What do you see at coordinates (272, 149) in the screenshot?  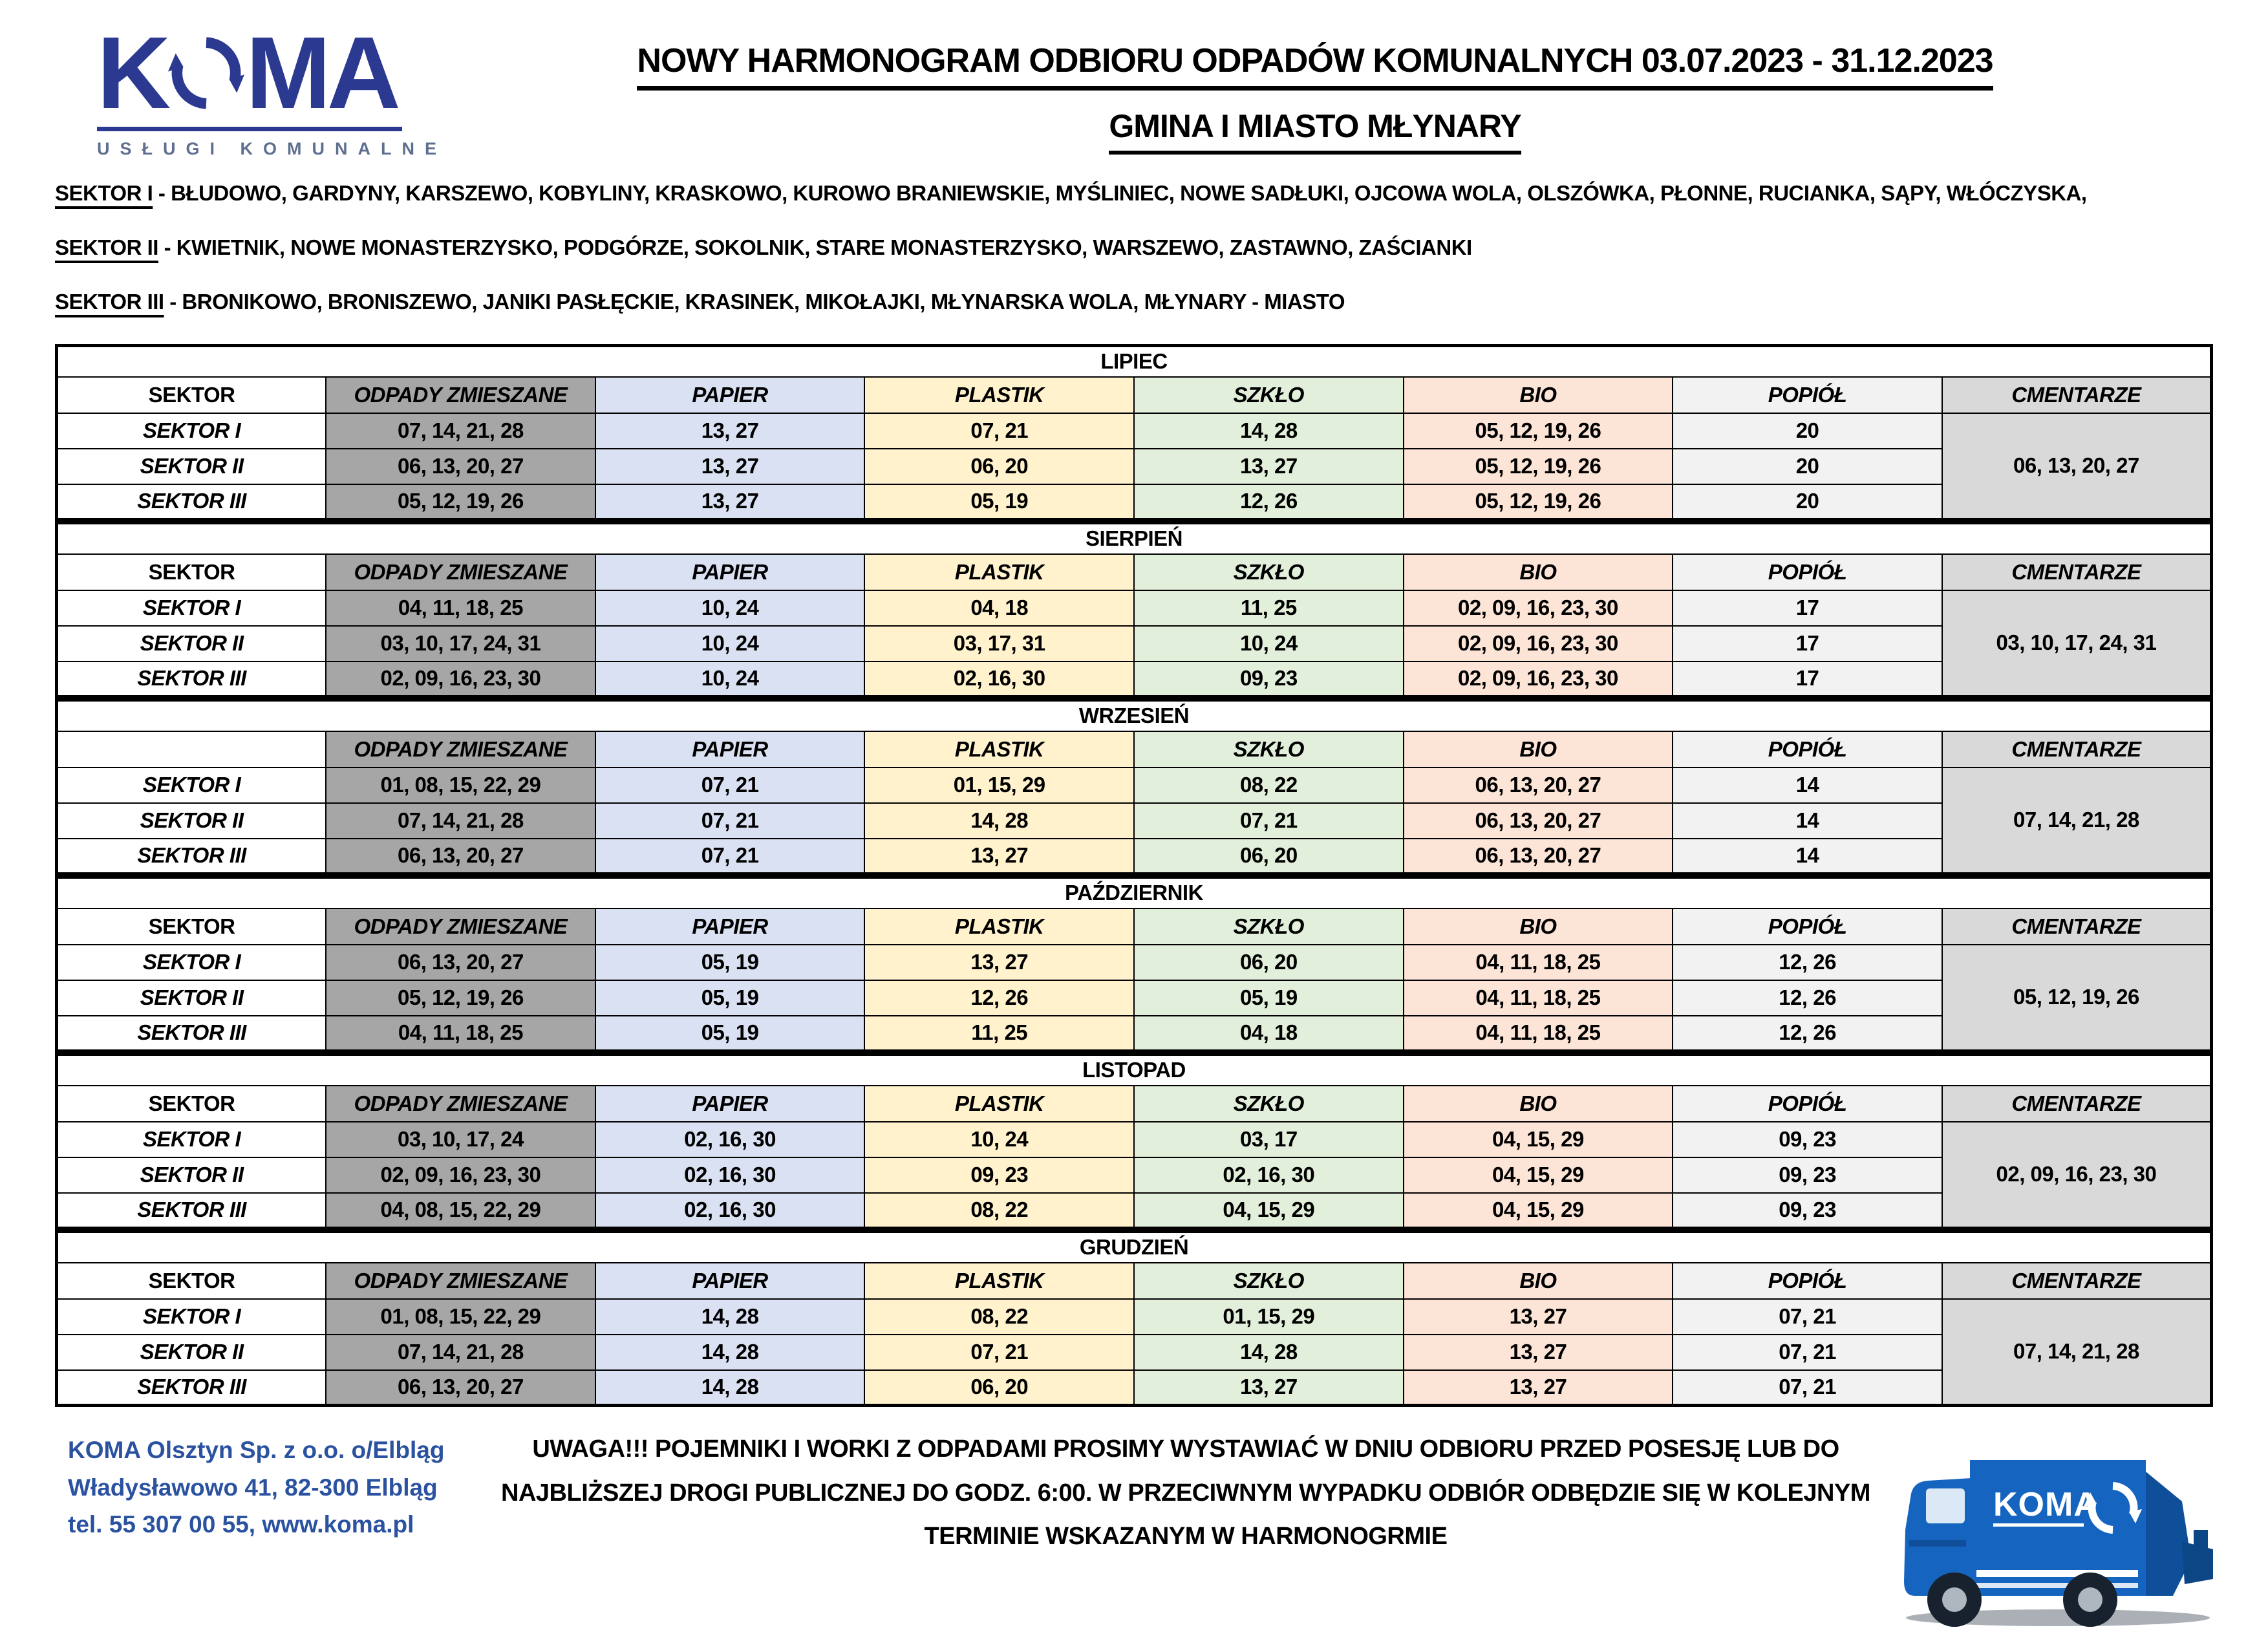 I see `logo-tagline: USŁUGI KOMUNALNE` at bounding box center [272, 149].